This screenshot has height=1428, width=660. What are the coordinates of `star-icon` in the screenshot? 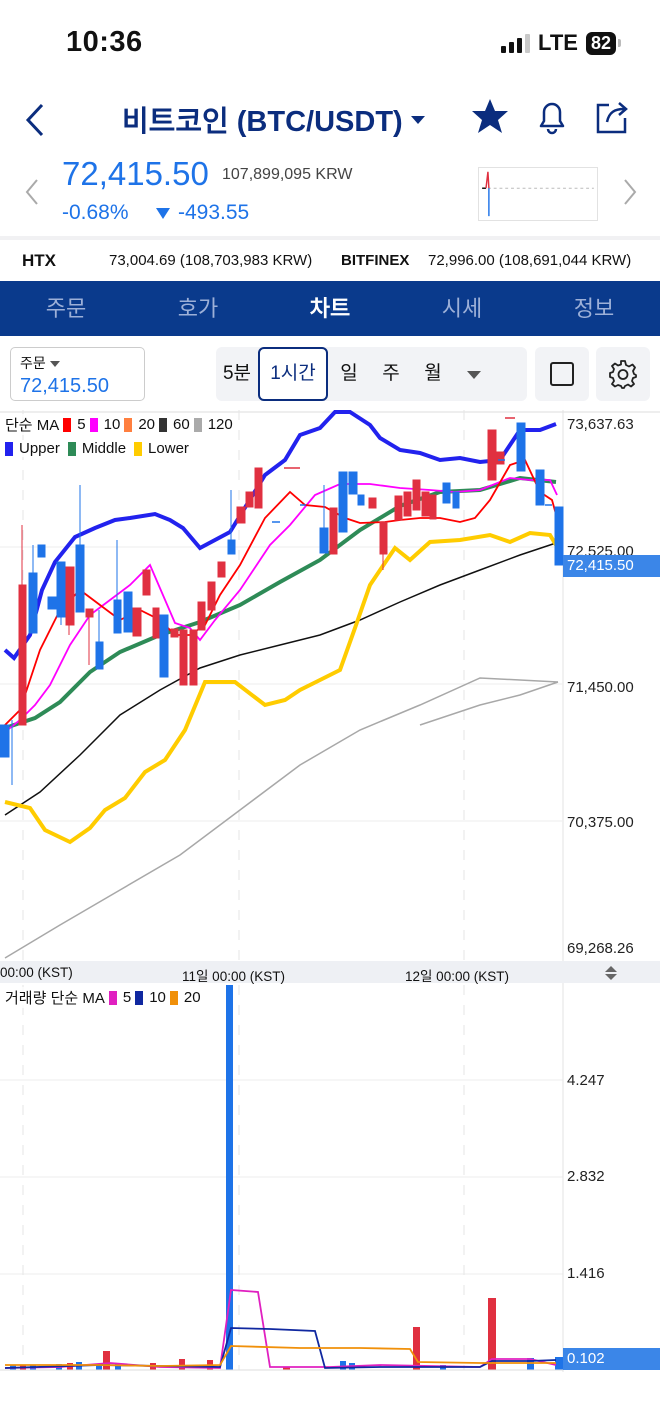 It's located at (490, 116).